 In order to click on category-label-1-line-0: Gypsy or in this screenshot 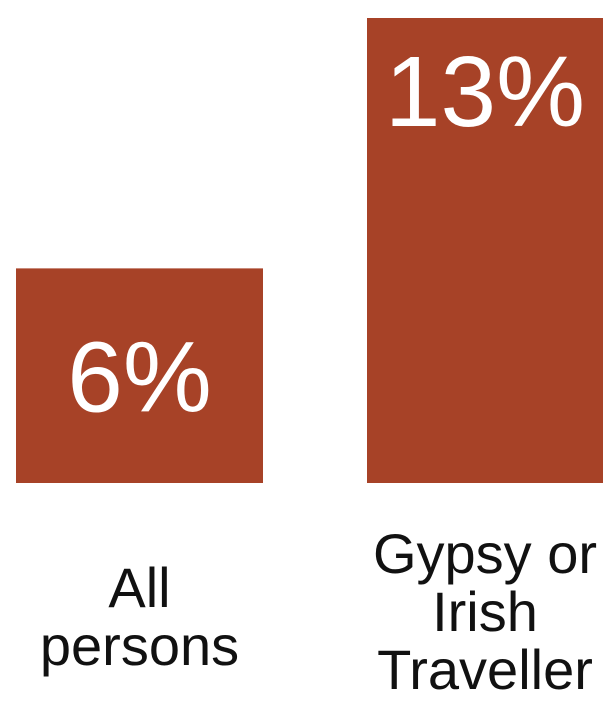, I will do `click(485, 553)`.